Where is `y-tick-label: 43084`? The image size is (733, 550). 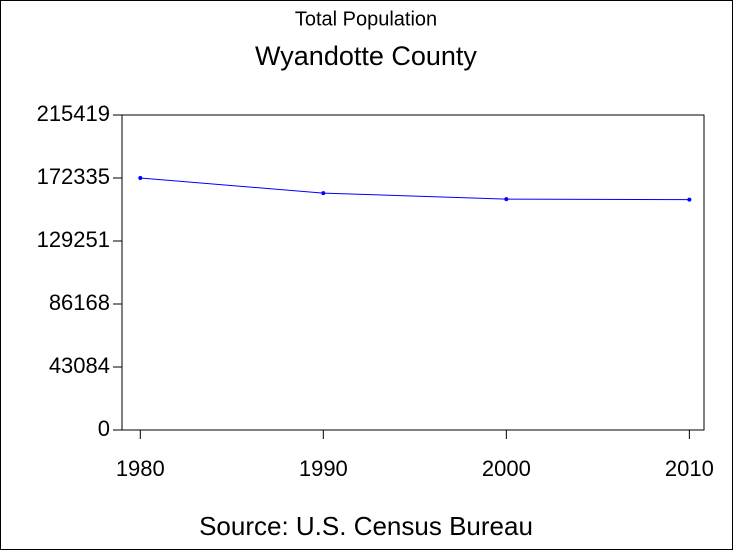 y-tick-label: 43084 is located at coordinates (79, 365).